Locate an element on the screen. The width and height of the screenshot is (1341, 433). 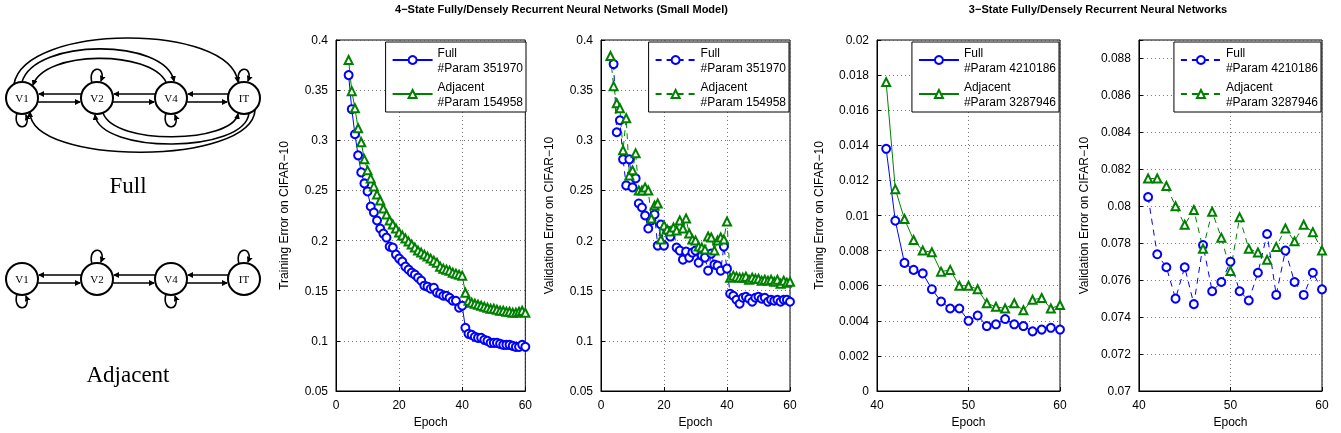
text: 4−State Fully/Densely Recurrent Neural Networks (Small Model) is located at coordinates (561, 9).